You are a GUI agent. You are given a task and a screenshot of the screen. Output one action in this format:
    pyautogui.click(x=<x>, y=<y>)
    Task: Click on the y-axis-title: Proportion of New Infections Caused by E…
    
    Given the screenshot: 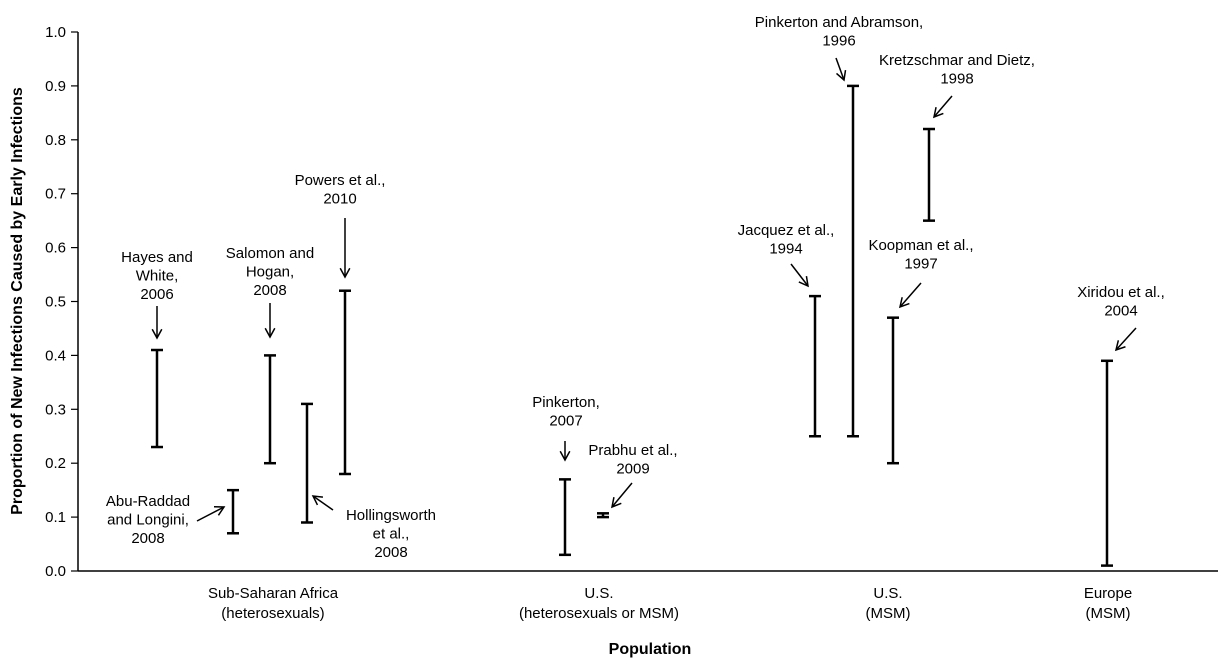 What is the action you would take?
    pyautogui.click(x=17, y=301)
    